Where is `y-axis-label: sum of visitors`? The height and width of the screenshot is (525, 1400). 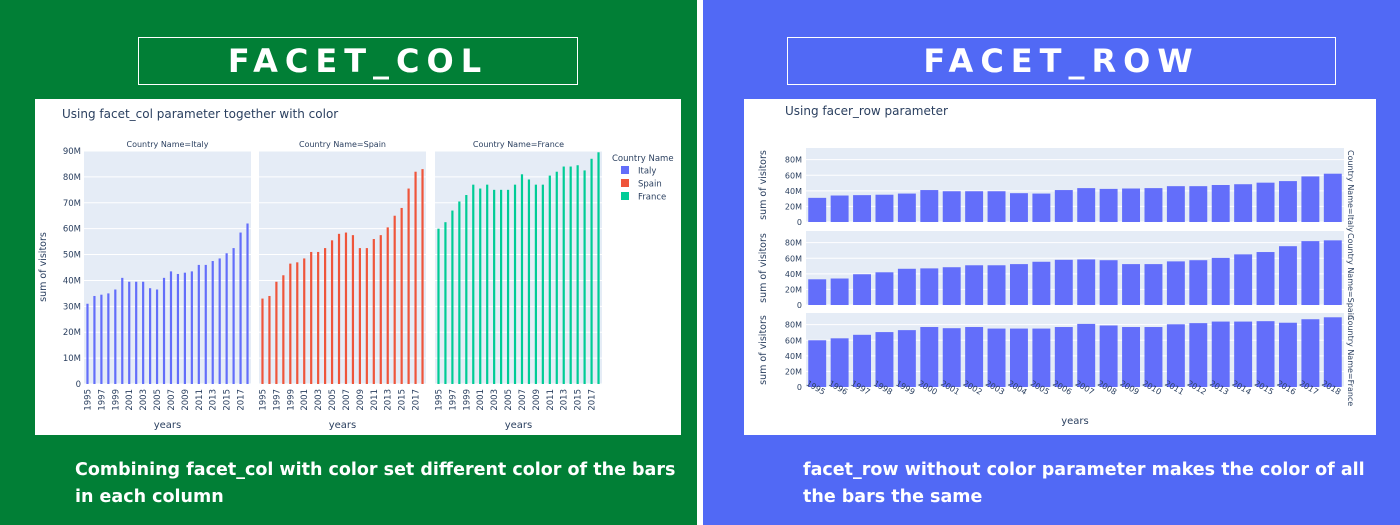
y-axis-label: sum of visitors is located at coordinates (763, 350).